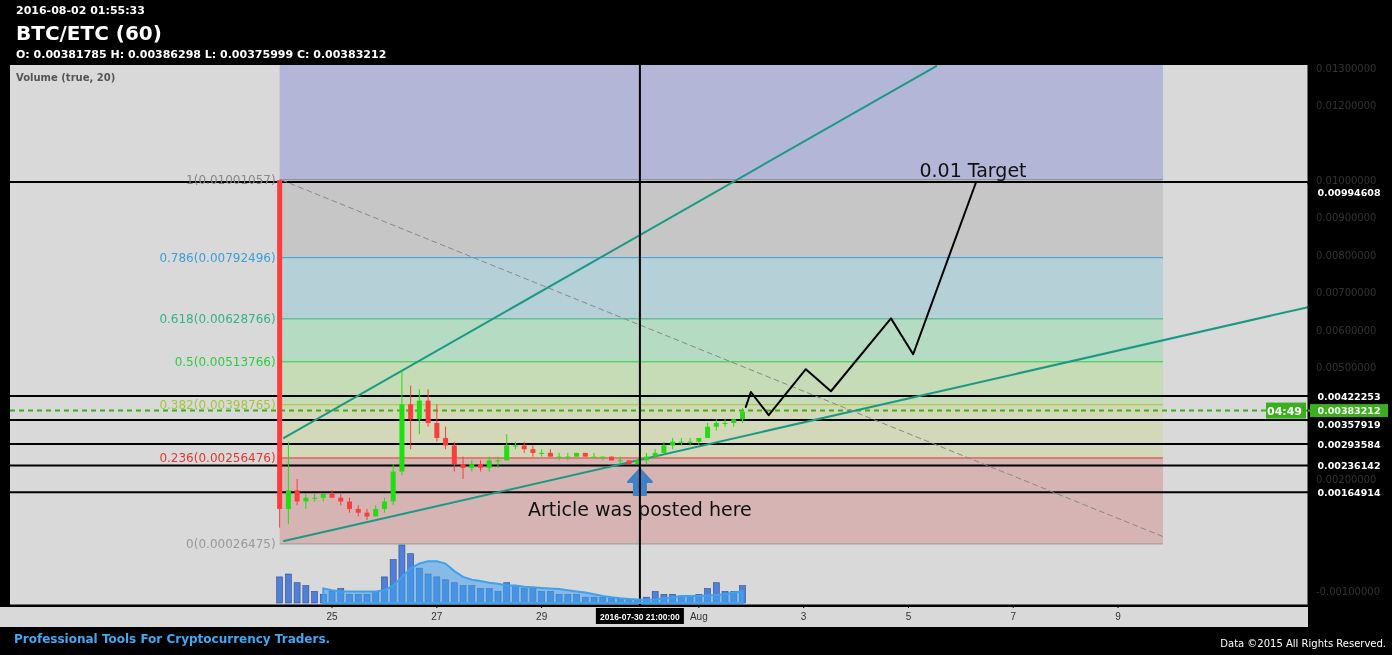 This screenshot has width=1392, height=655. I want to click on x-tick-label: 25, so click(332, 616).